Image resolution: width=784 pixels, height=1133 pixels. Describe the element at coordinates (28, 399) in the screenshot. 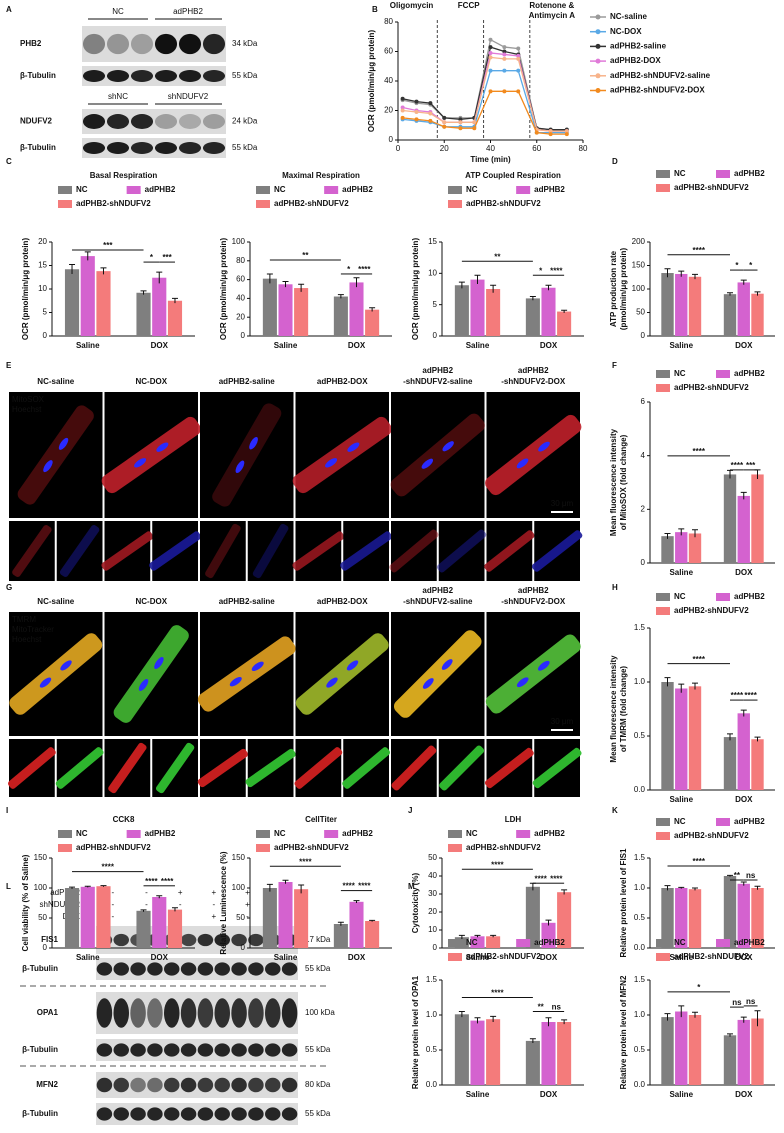

I see `stain-label: MitoSOX` at that location.